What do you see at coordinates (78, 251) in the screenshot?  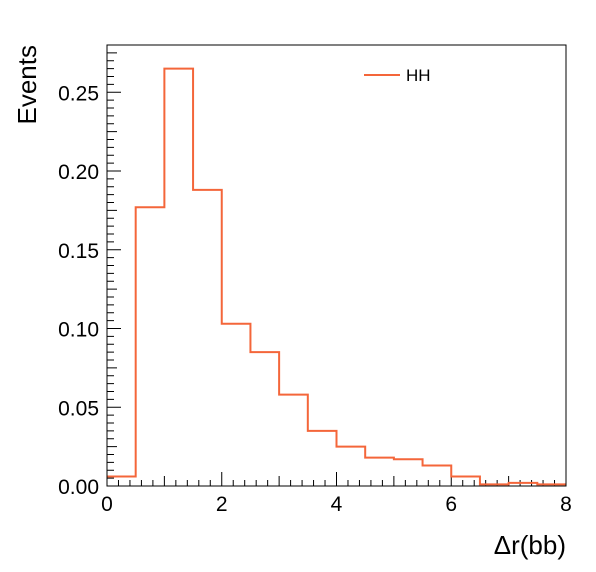 I see `y-tick-label: 0.15` at bounding box center [78, 251].